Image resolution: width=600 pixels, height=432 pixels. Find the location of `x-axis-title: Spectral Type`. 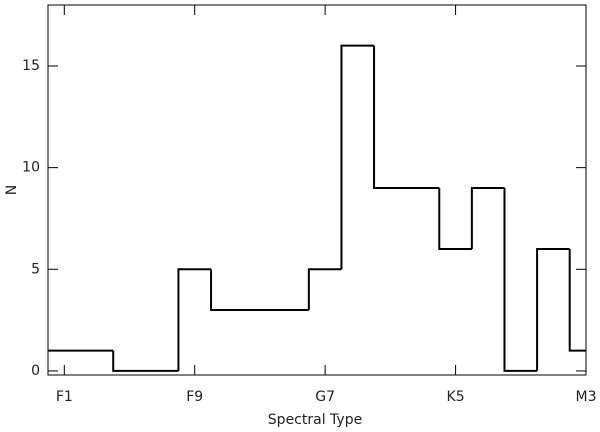

x-axis-title: Spectral Type is located at coordinates (315, 420).